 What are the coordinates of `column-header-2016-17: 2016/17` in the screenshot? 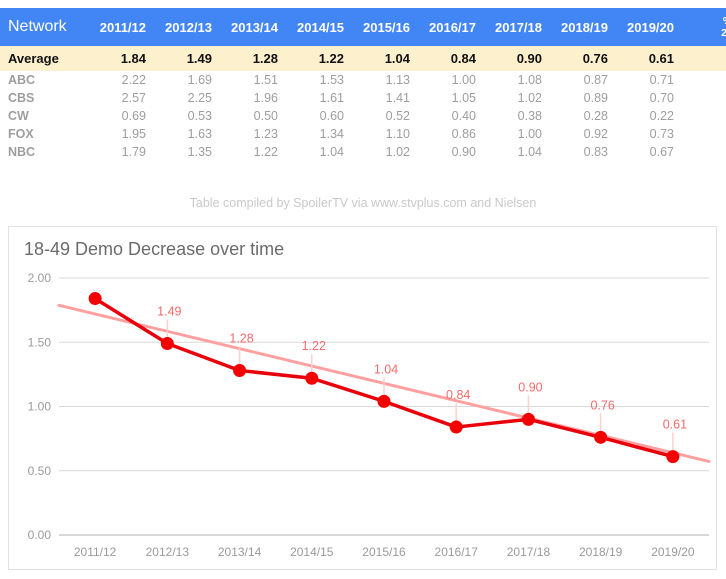 It's located at (452, 27).